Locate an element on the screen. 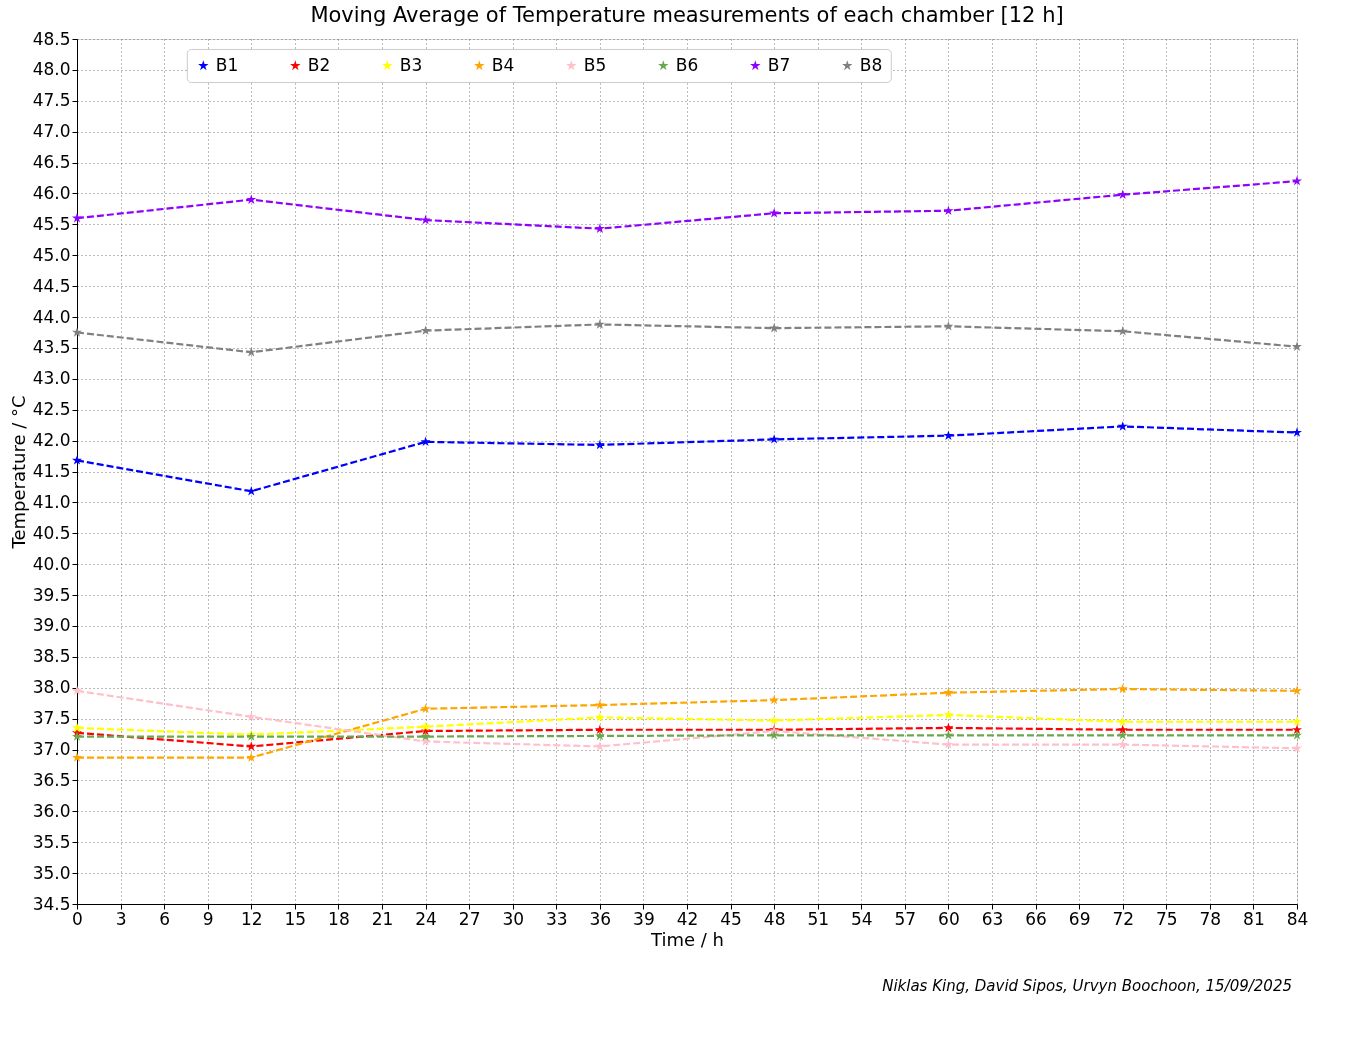 Image resolution: width=1366 pixels, height=1037 pixels. legend-label: B8 is located at coordinates (871, 64).